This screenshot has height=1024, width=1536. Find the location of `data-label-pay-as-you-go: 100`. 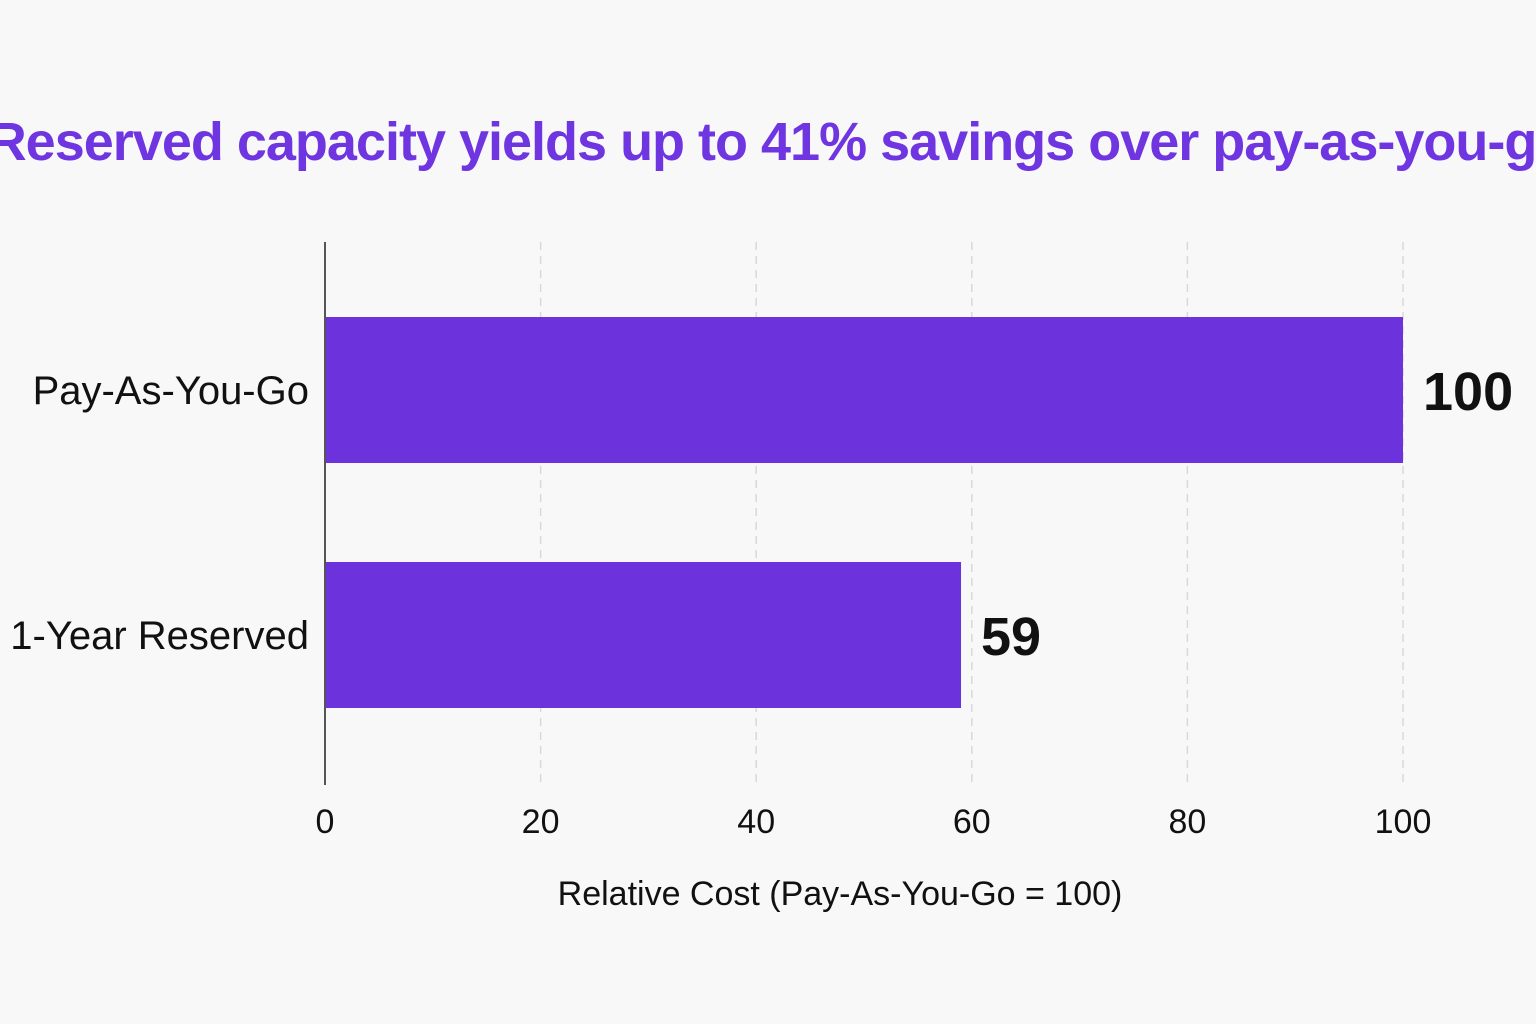

data-label-pay-as-you-go: 100 is located at coordinates (1468, 392).